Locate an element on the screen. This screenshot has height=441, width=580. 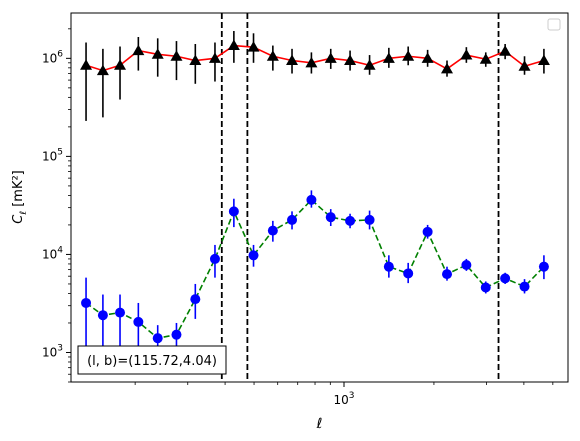
annotation-box: (l, b)=(115.72,4.04) is located at coordinates (152, 360).